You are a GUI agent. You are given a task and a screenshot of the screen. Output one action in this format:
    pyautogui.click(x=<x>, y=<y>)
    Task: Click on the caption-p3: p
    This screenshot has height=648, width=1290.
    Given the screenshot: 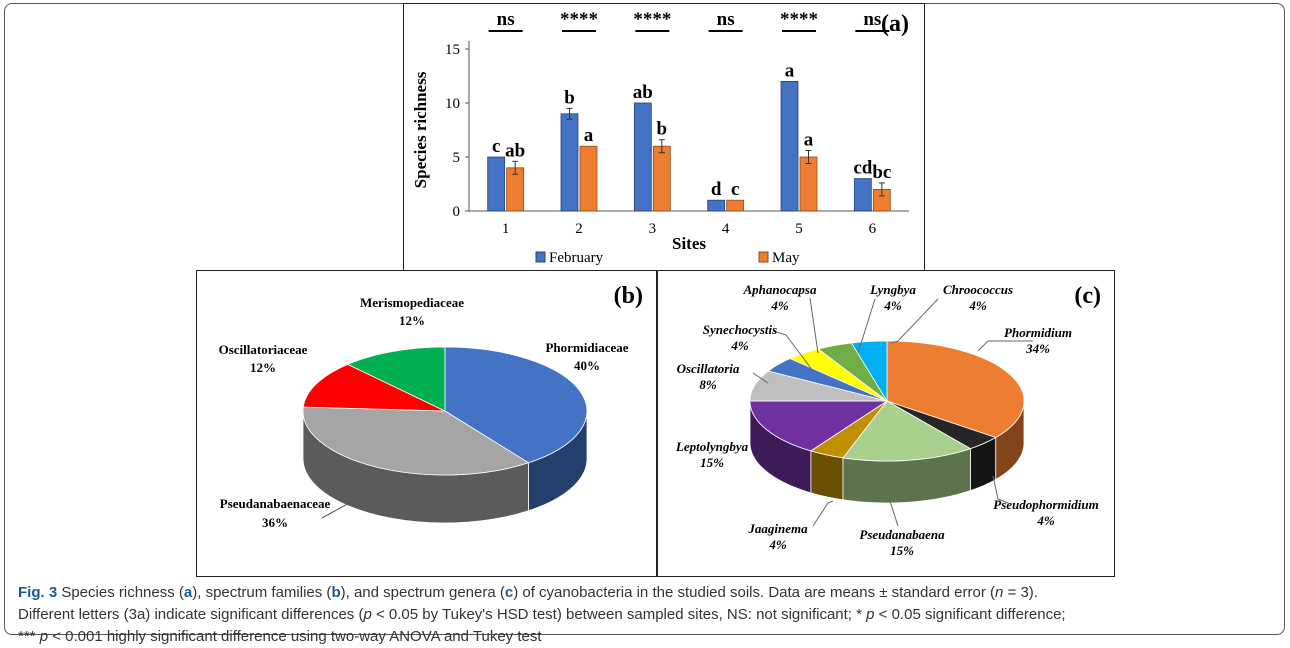 What is the action you would take?
    pyautogui.click(x=44, y=636)
    